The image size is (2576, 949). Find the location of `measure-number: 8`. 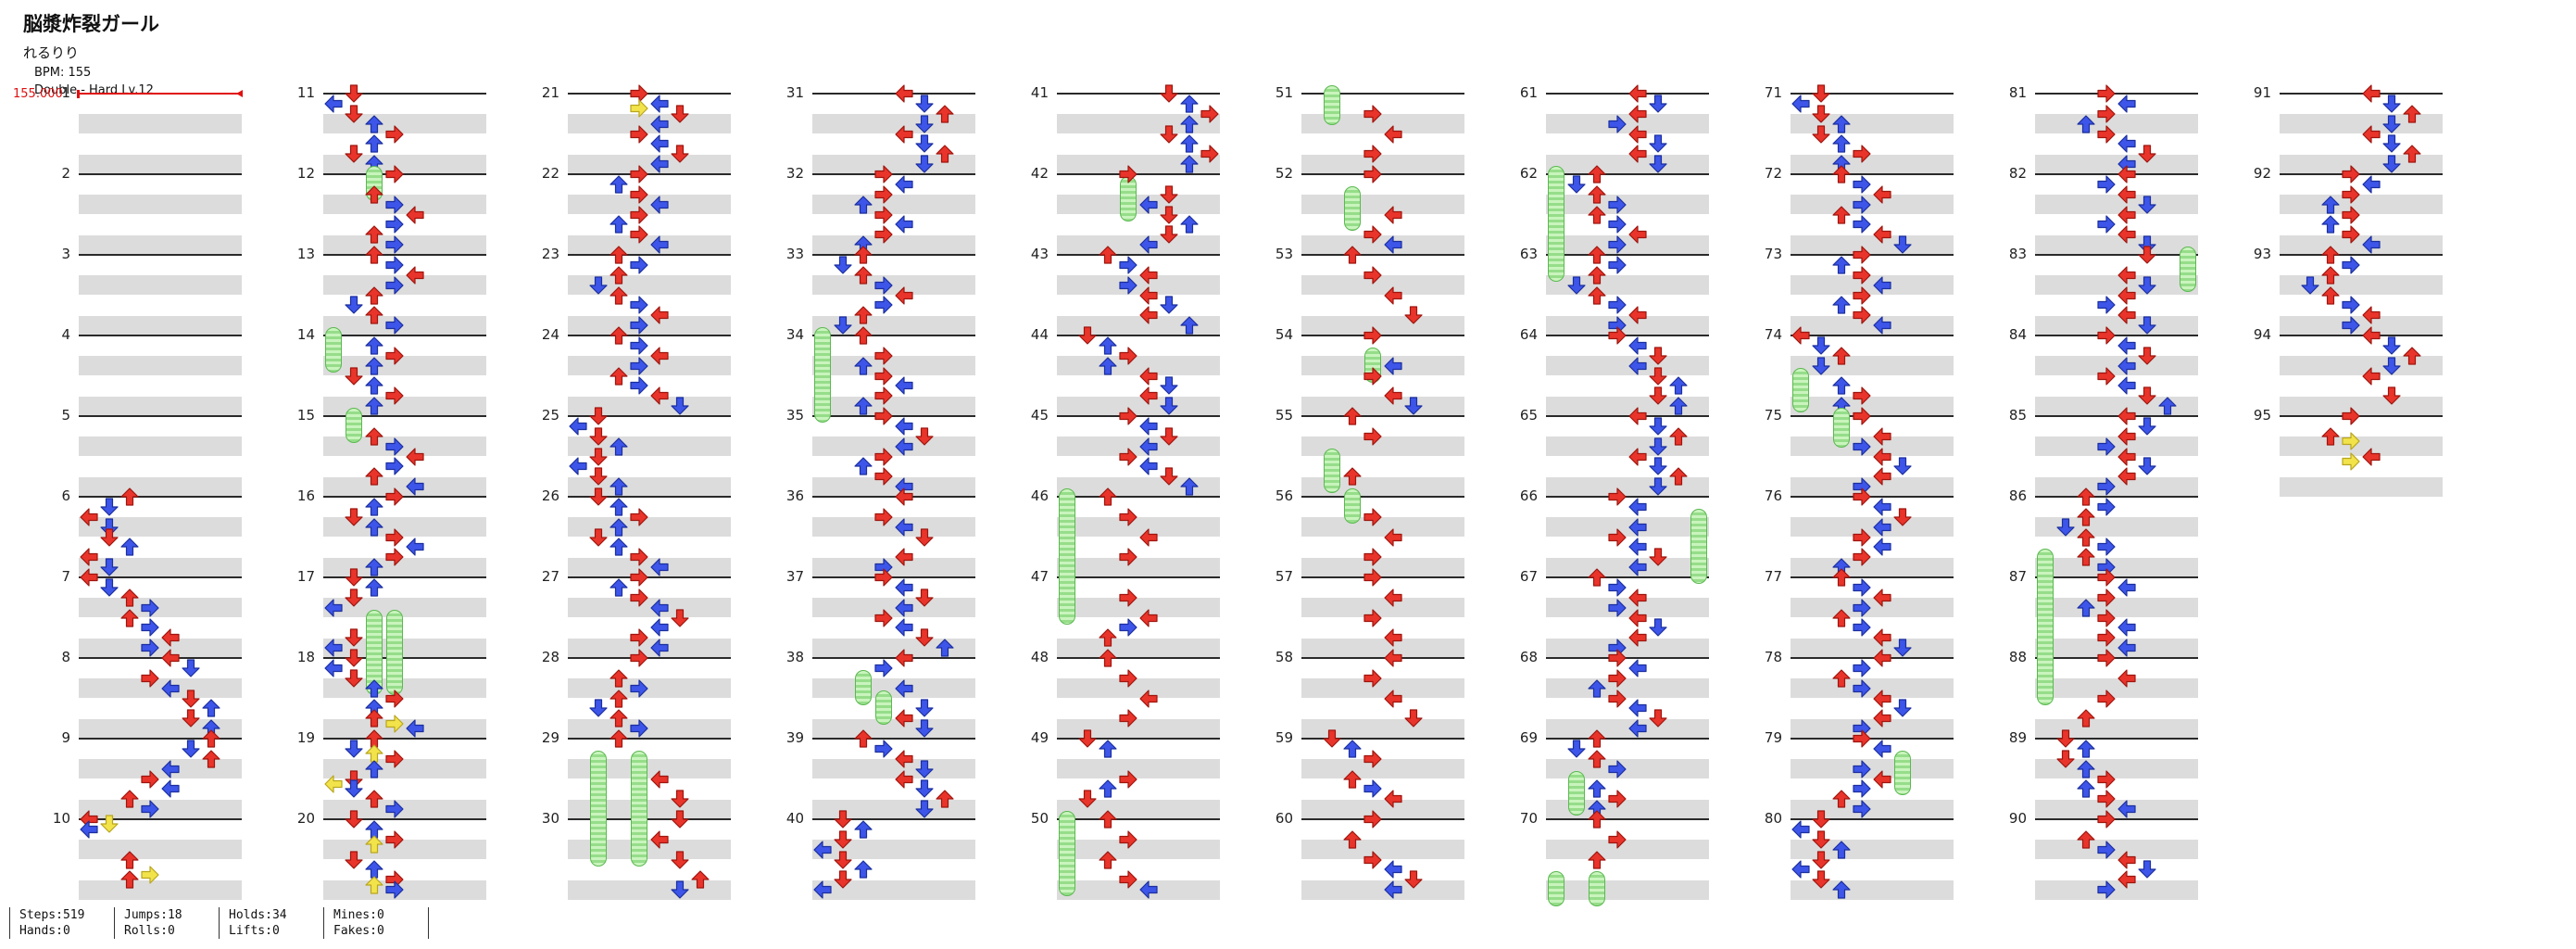

measure-number: 8 is located at coordinates (65, 657).